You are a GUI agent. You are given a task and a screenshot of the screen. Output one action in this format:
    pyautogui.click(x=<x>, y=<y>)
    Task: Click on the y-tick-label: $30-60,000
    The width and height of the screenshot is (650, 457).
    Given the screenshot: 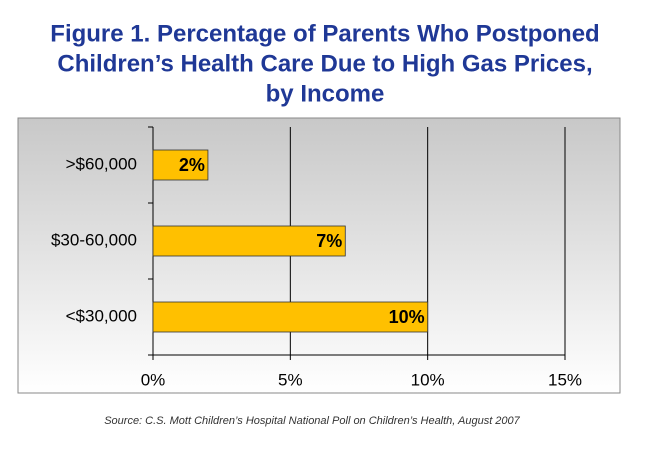 What is the action you would take?
    pyautogui.click(x=94, y=239)
    